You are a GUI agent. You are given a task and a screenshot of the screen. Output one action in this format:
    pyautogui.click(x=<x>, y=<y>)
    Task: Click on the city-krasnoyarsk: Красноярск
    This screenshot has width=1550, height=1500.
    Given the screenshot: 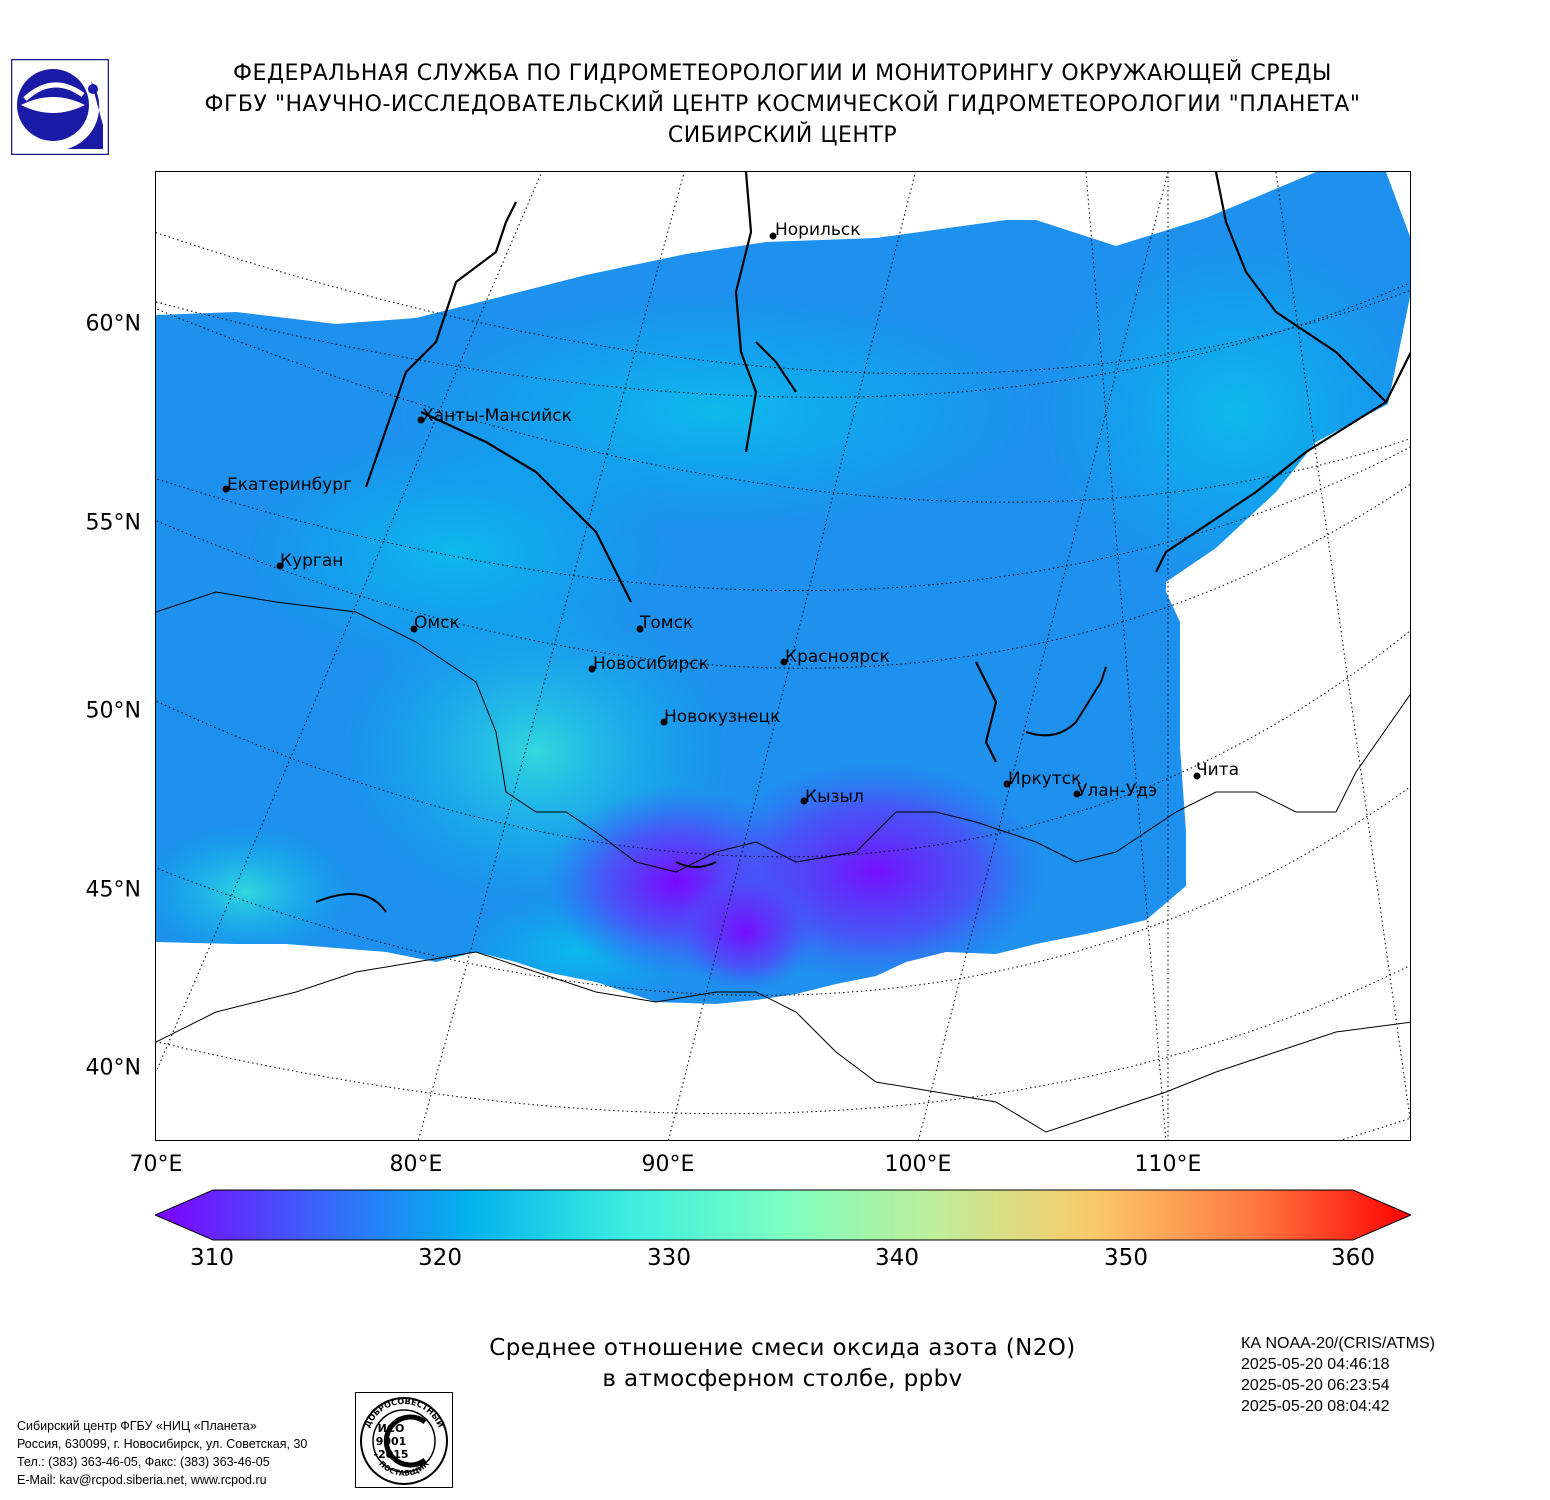 What is the action you would take?
    pyautogui.click(x=835, y=657)
    